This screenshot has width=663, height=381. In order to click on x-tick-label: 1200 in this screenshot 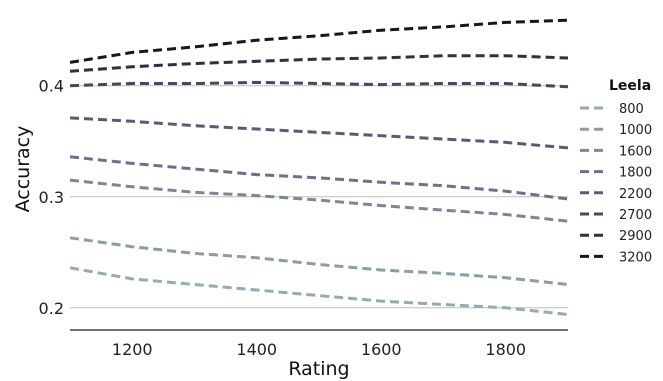, I will do `click(132, 349)`.